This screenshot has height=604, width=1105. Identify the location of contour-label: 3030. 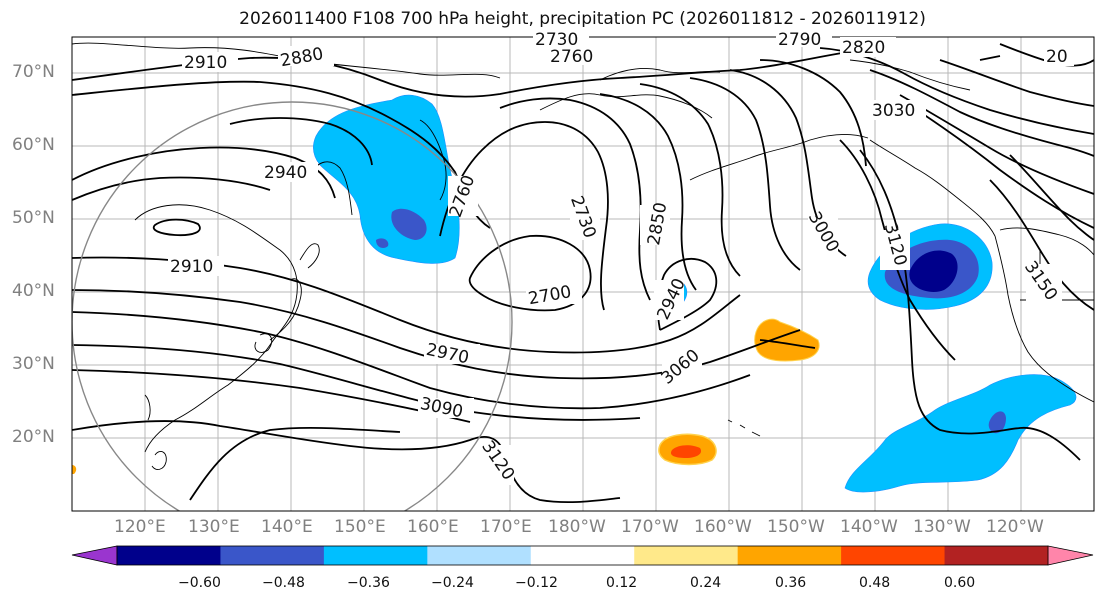
(893, 111).